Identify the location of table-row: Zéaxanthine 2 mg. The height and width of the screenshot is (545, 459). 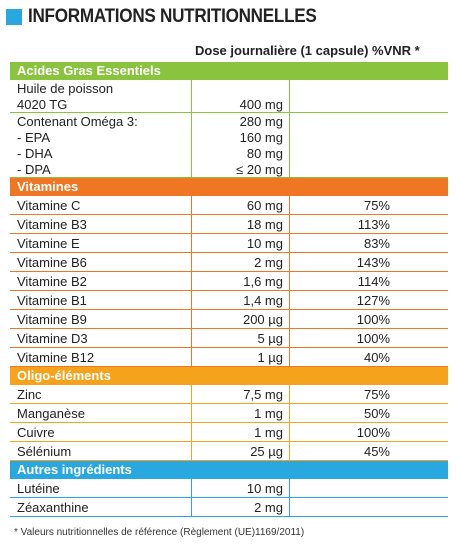
(229, 507).